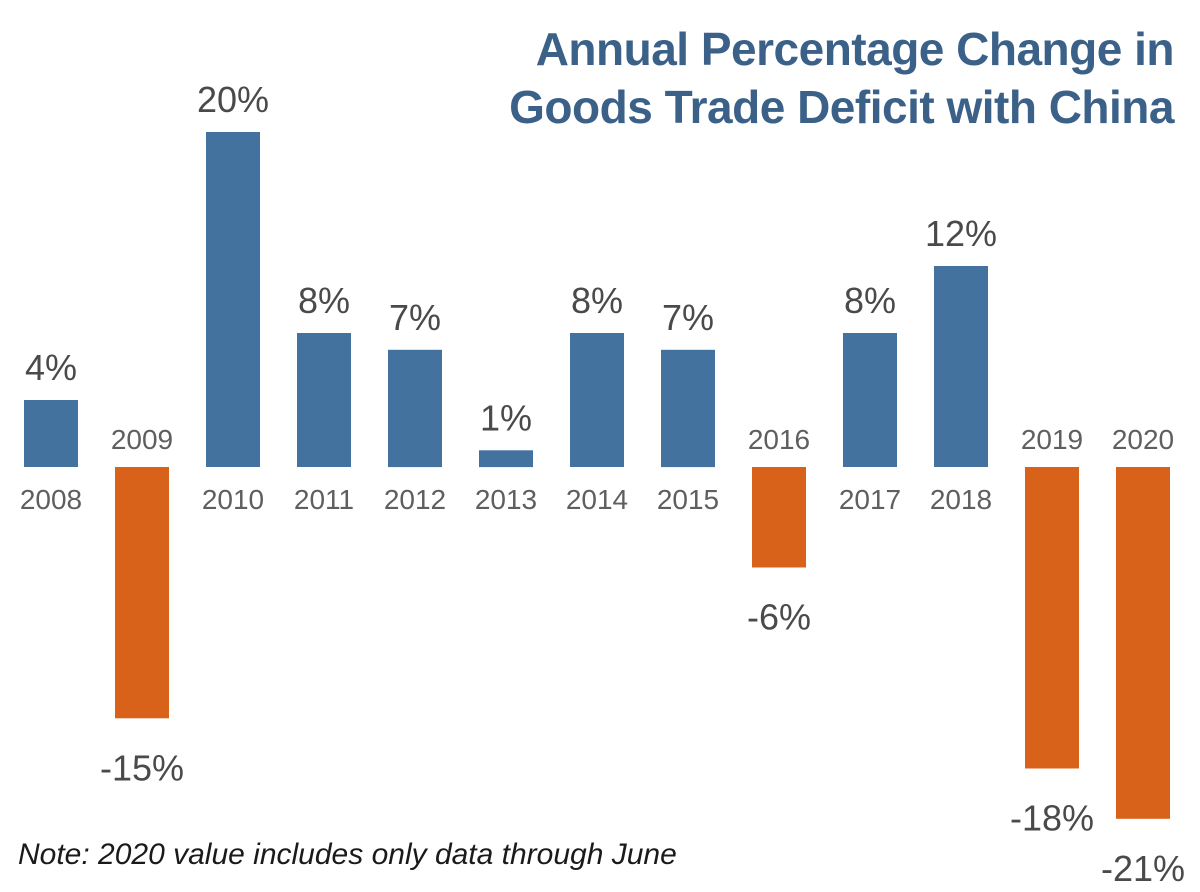 The image size is (1200, 892). What do you see at coordinates (961, 499) in the screenshot?
I see `x-tick-label-2018: 2018` at bounding box center [961, 499].